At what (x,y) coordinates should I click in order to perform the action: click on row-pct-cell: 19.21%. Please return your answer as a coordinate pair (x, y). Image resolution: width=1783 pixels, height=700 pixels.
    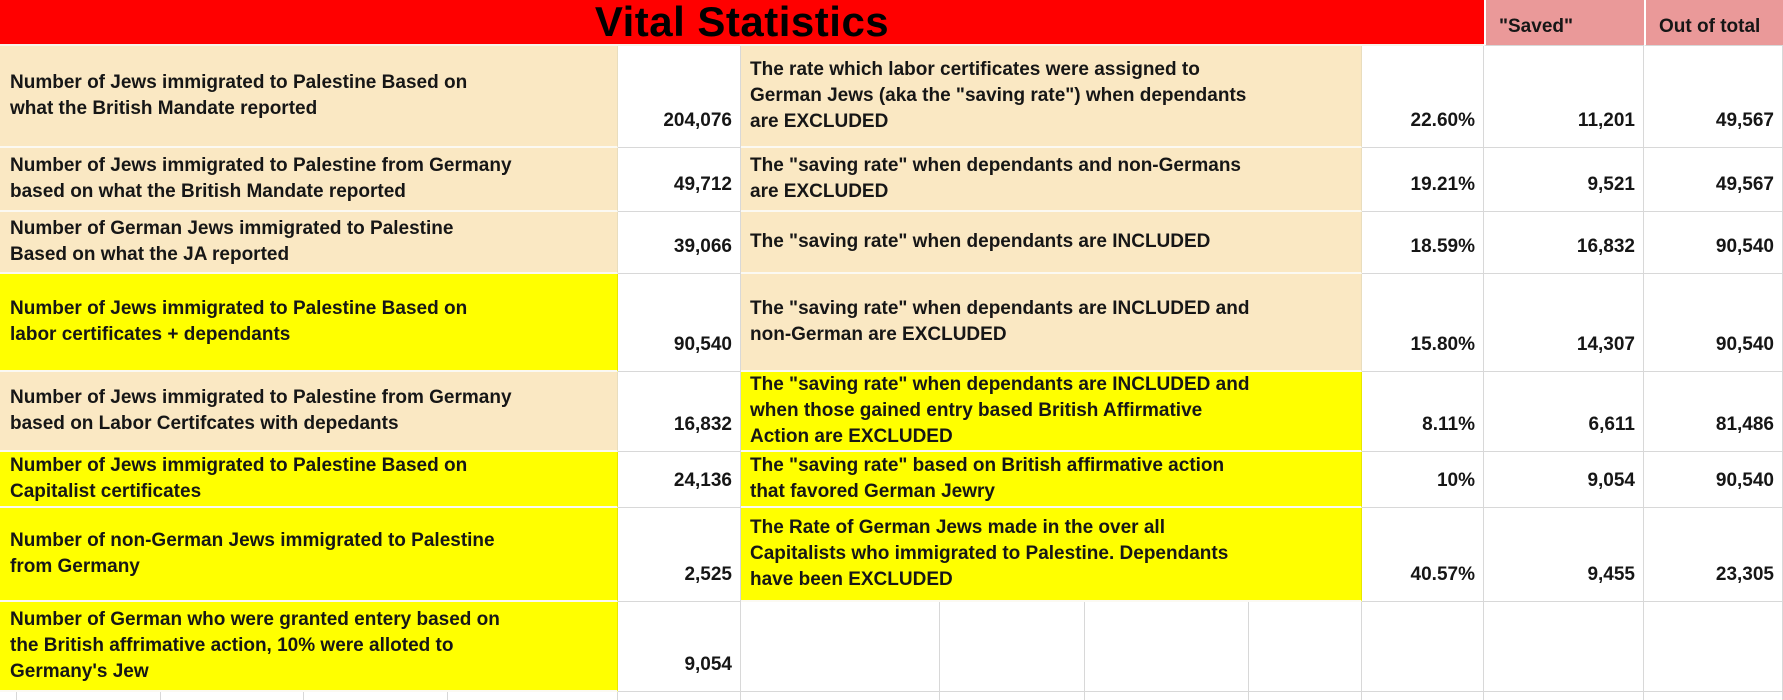
    Looking at the image, I should click on (1423, 180).